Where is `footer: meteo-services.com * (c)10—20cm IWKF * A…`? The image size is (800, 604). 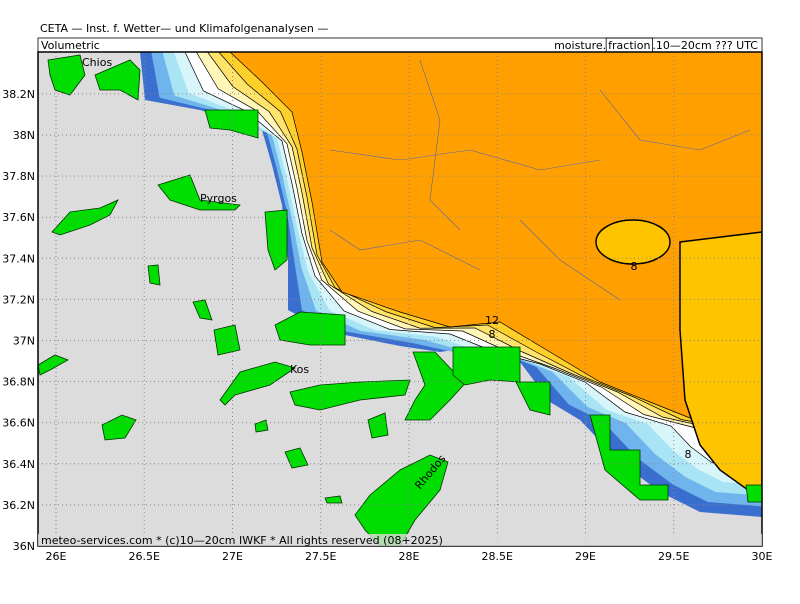 footer: meteo-services.com * (c)10—20cm IWKF * A… is located at coordinates (242, 540).